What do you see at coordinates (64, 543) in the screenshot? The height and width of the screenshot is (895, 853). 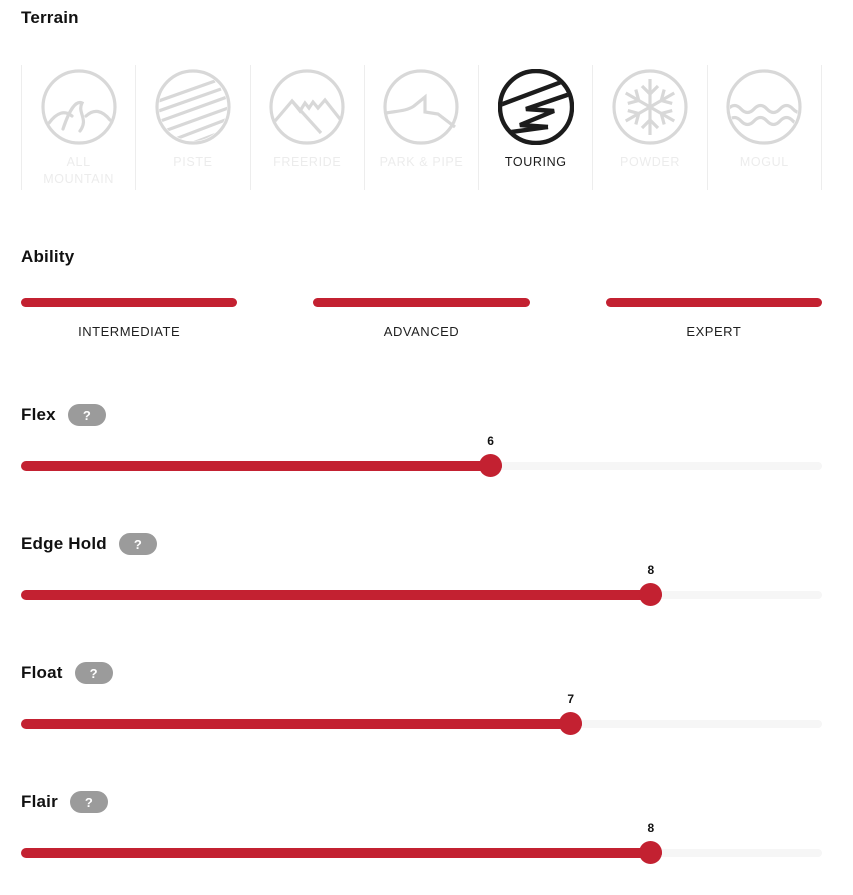 I see `edge-hold-label: Edge Hold` at bounding box center [64, 543].